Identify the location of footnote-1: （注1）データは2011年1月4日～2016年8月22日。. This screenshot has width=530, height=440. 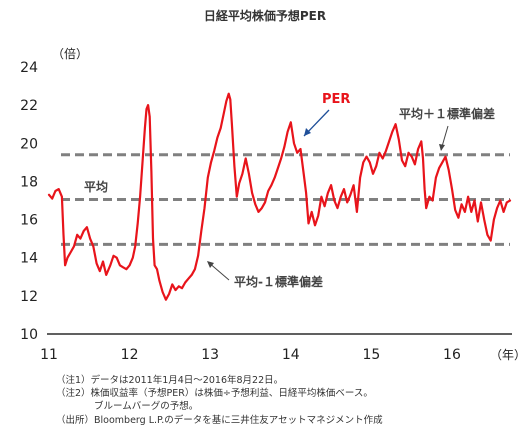
(170, 380).